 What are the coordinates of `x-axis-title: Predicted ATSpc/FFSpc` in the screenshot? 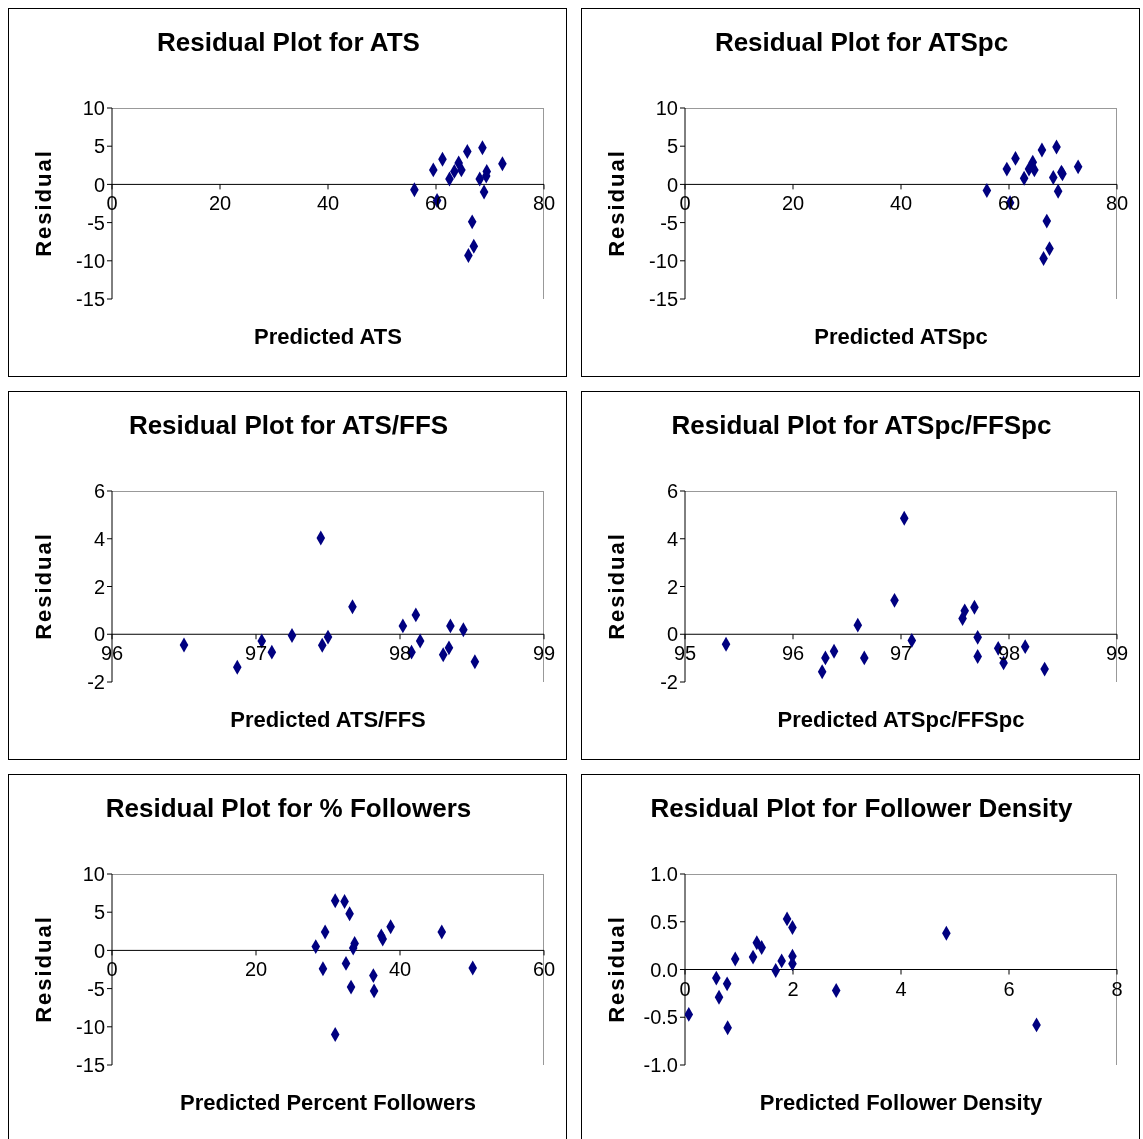 It's located at (901, 720).